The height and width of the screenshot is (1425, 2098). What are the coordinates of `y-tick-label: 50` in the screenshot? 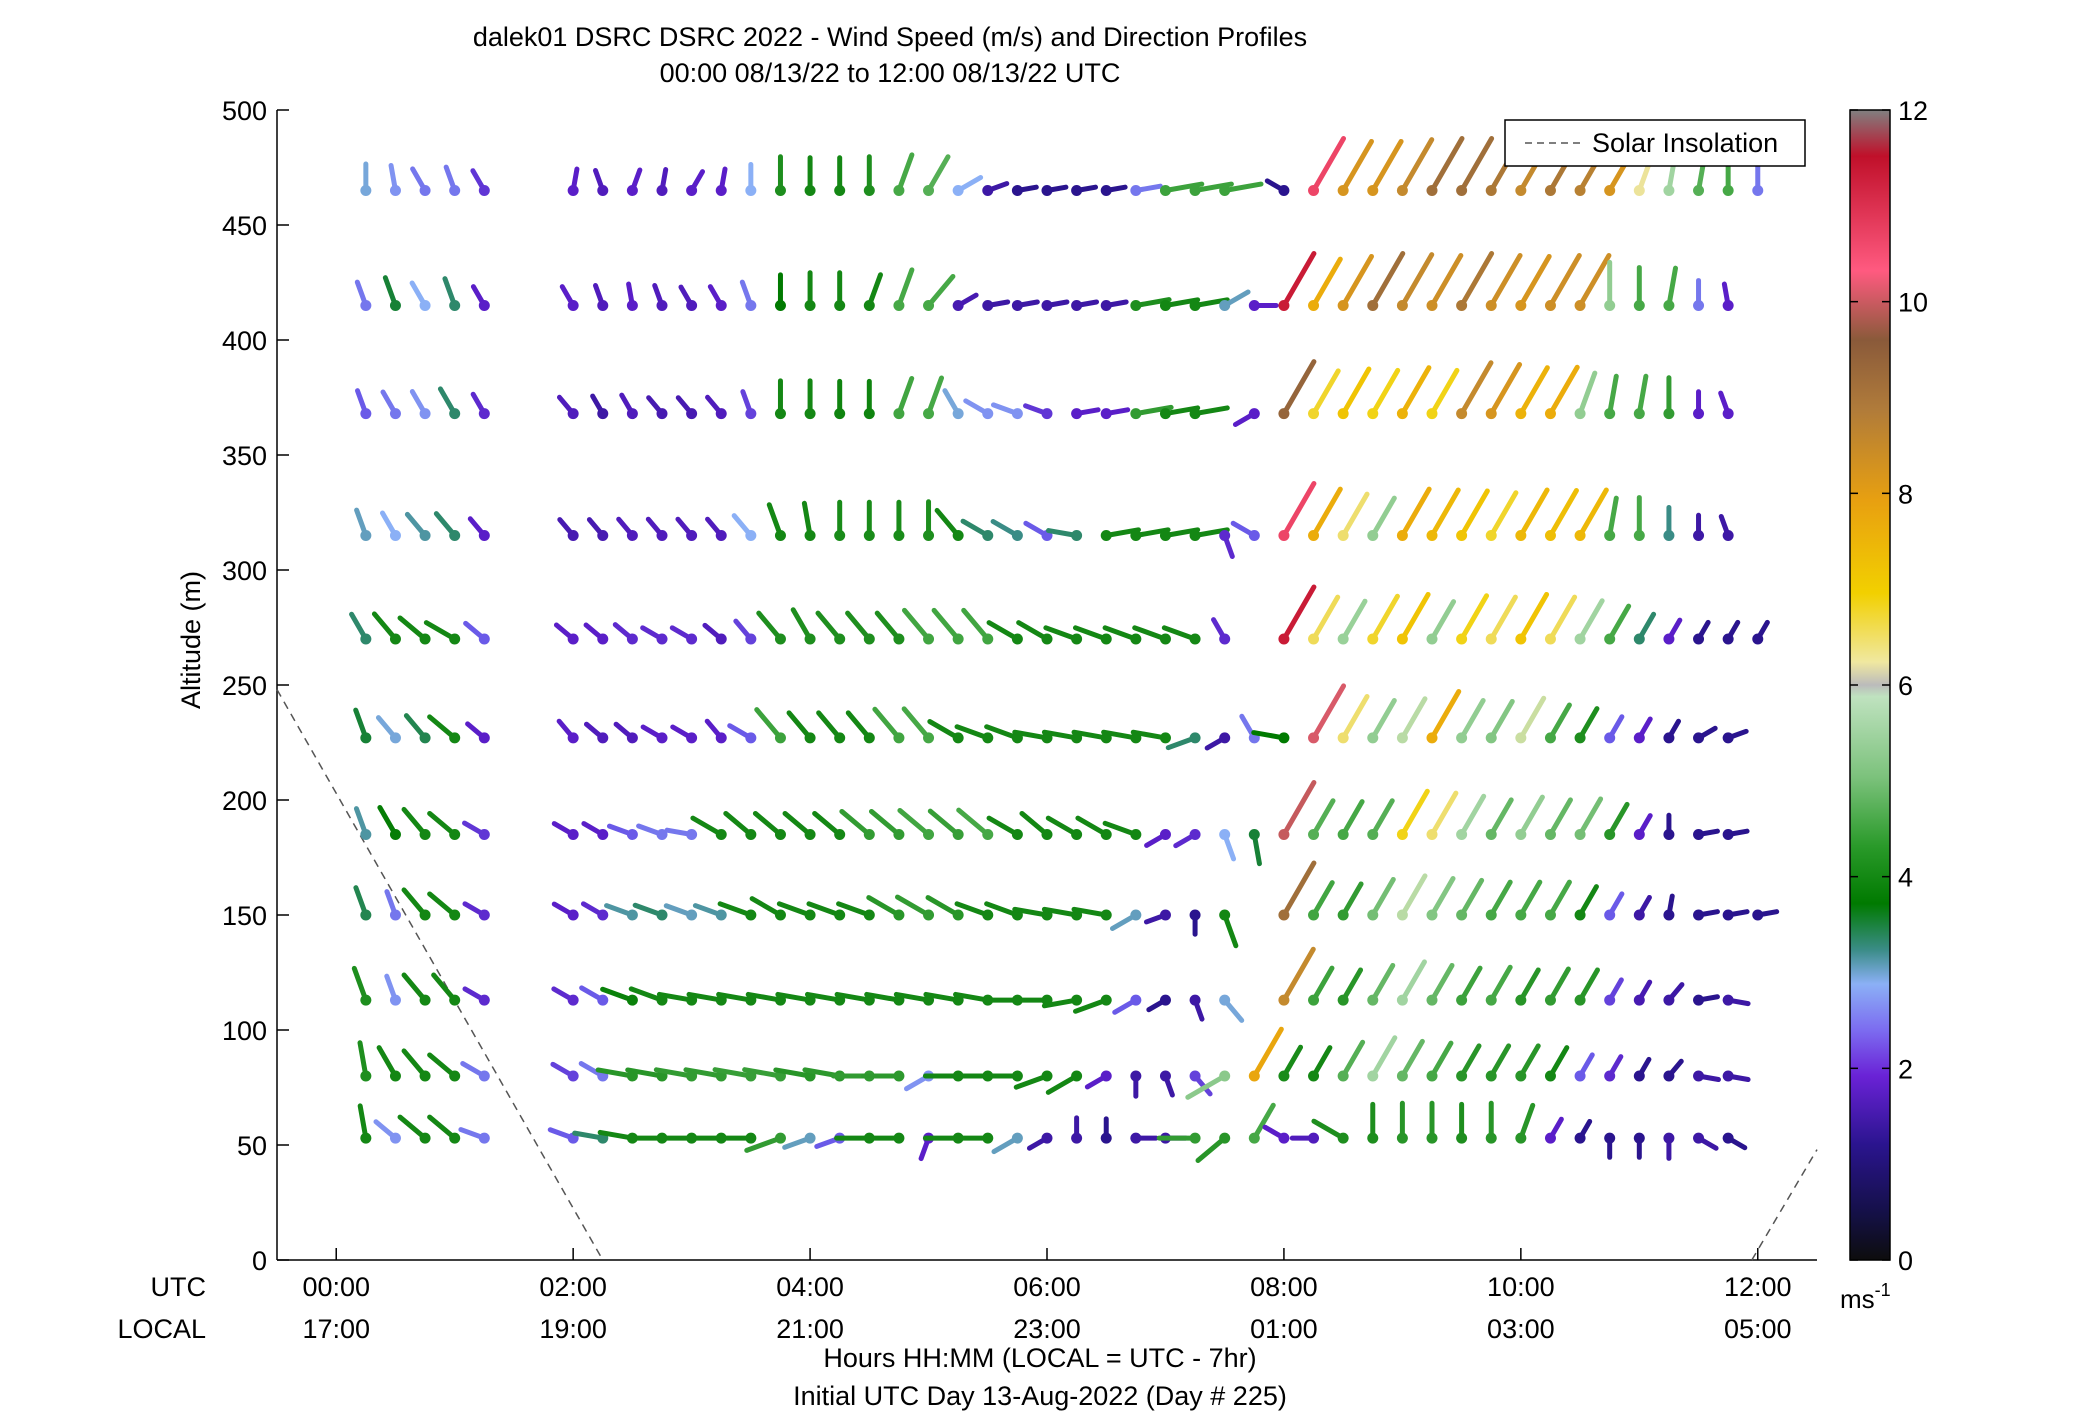 It's located at (252, 1146).